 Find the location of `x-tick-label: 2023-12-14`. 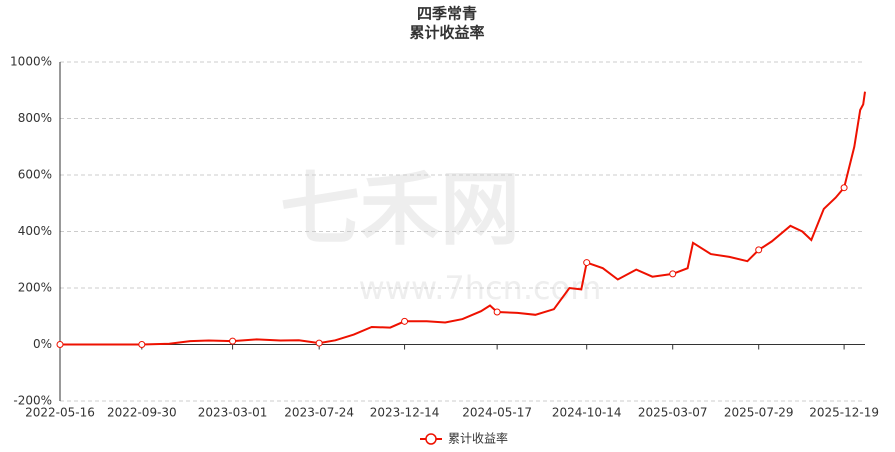

x-tick-label: 2023-12-14 is located at coordinates (405, 413).